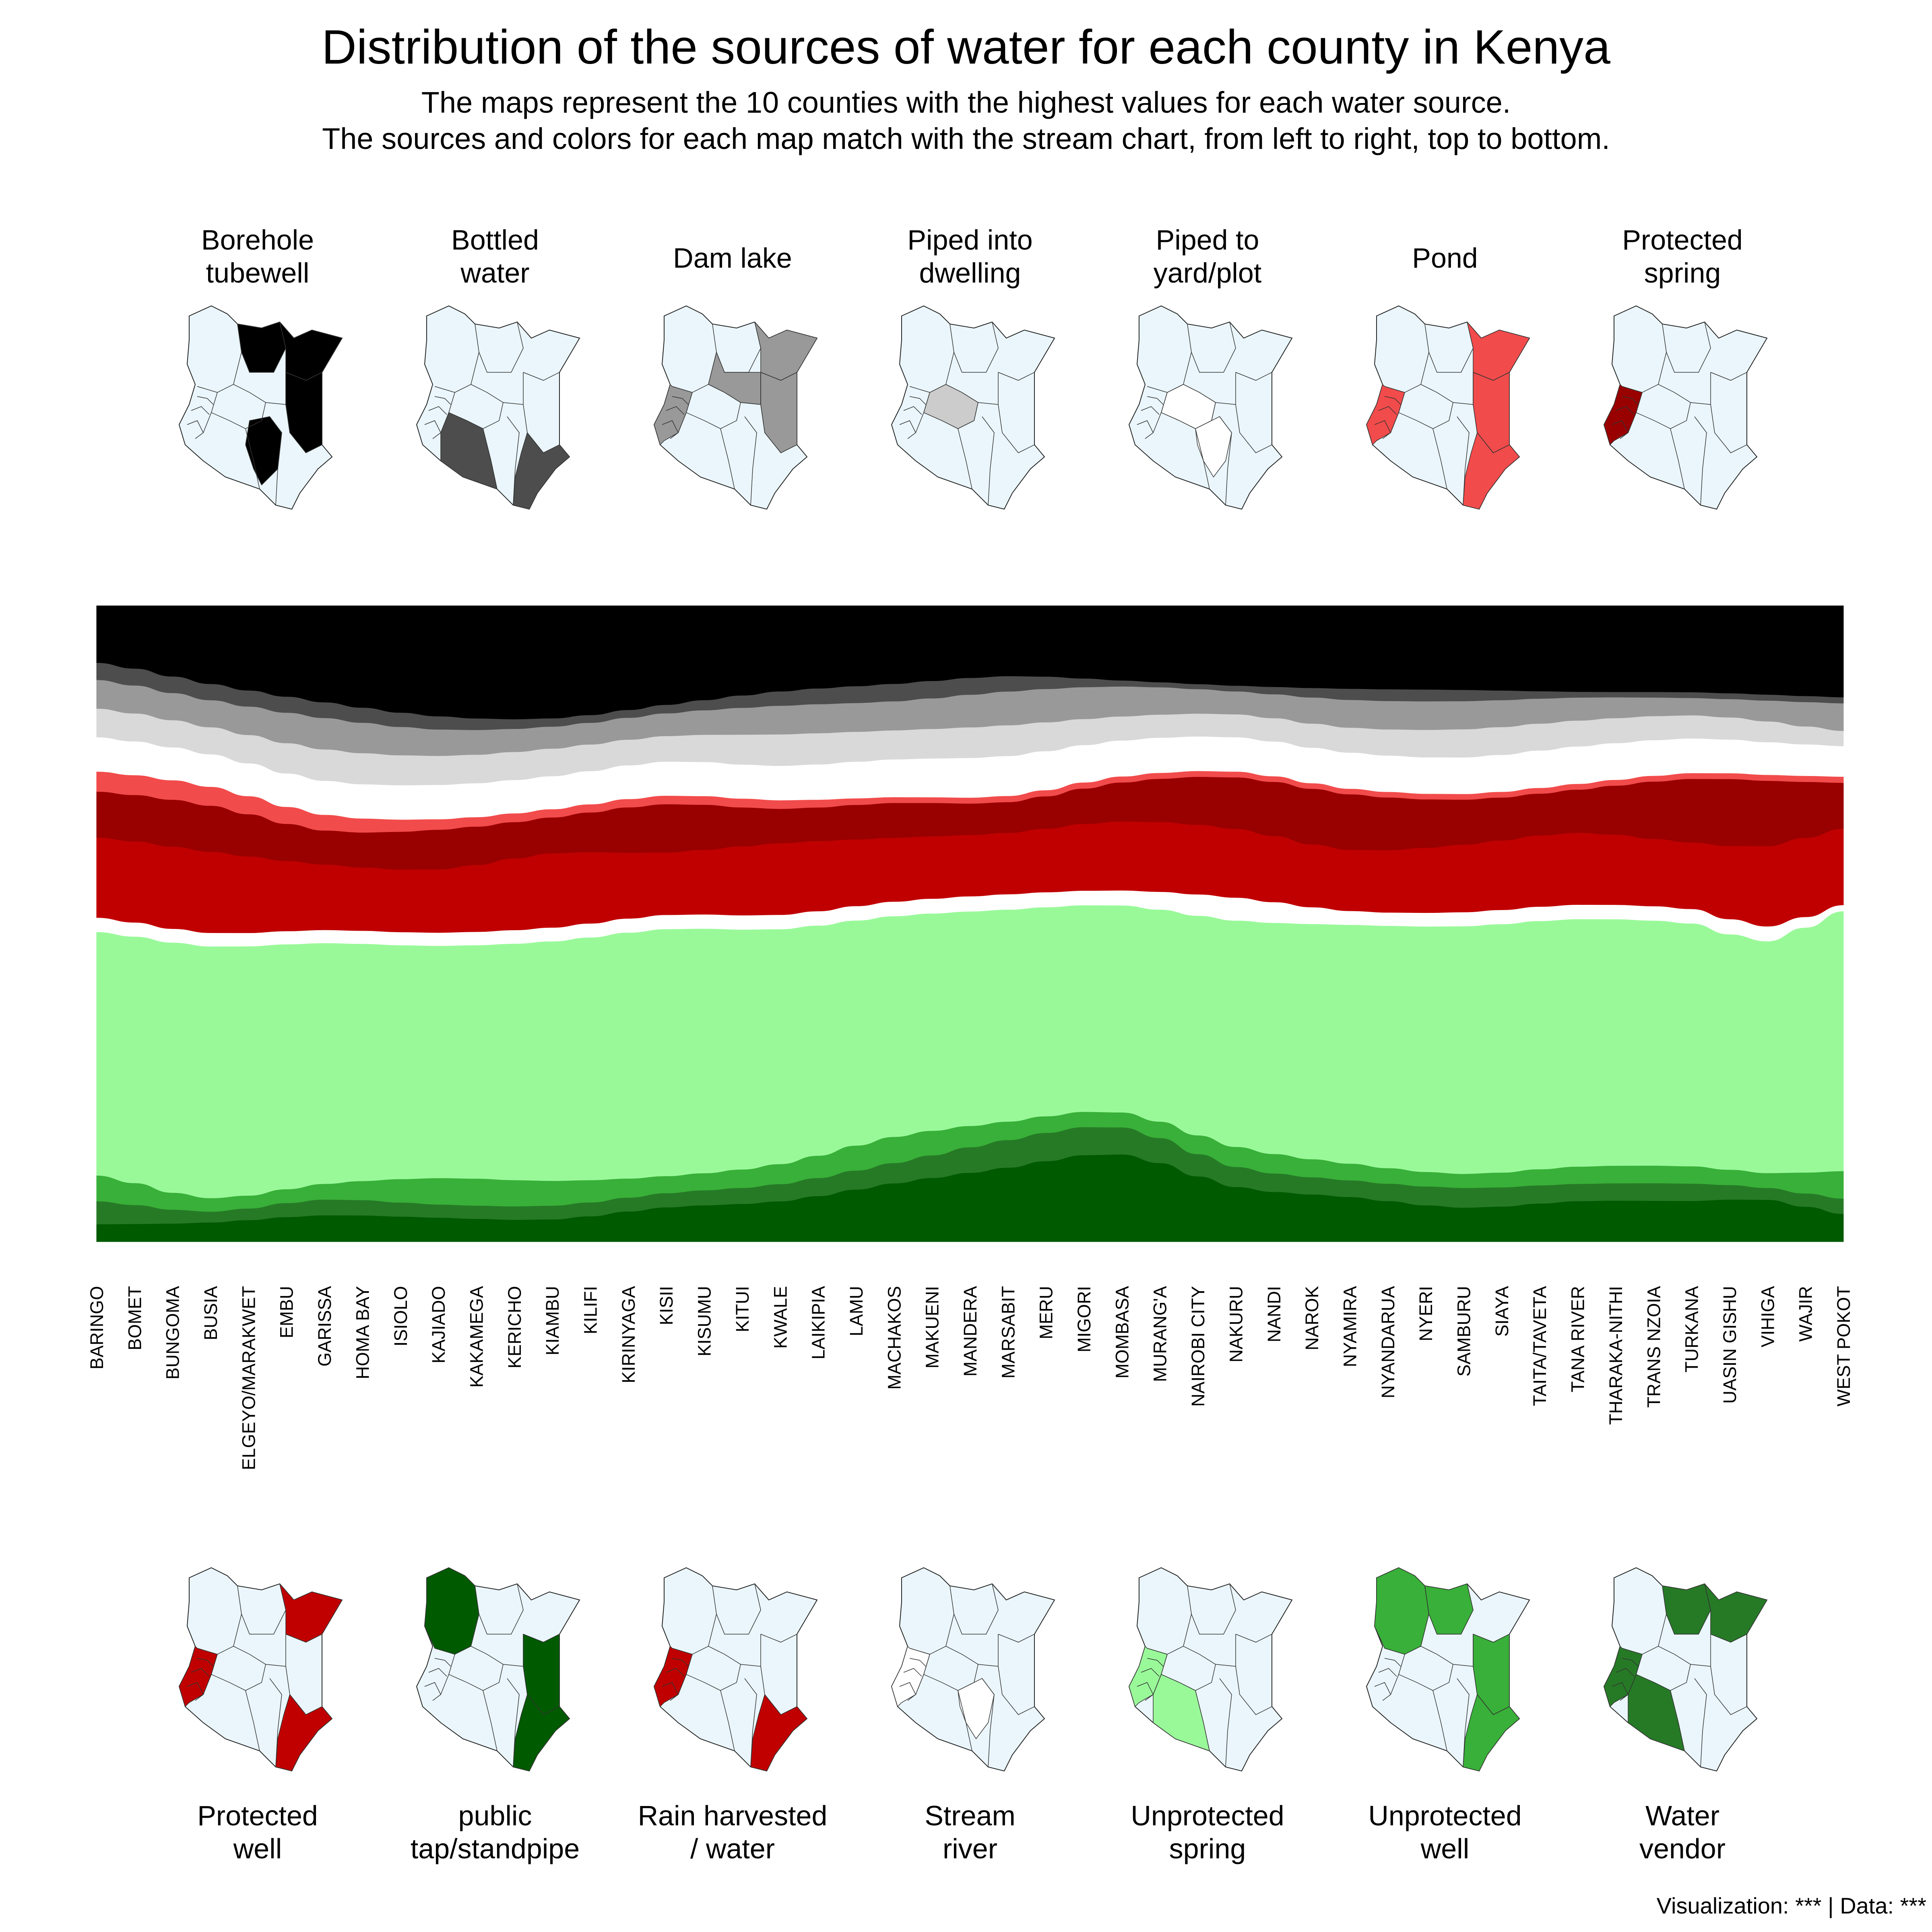 This screenshot has height=1932, width=1932. Describe the element at coordinates (476, 1337) in the screenshot. I see `x-tick-label: KAKAMEGA` at that location.